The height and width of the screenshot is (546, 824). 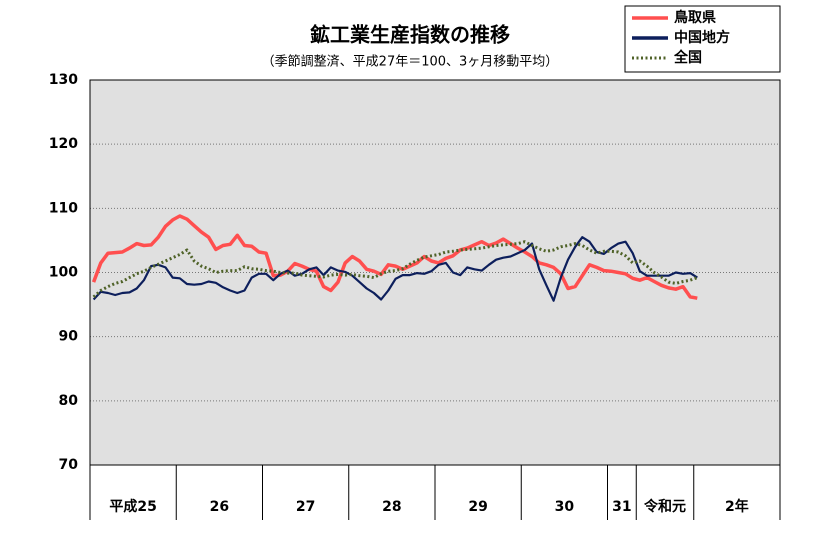 What do you see at coordinates (695, 17) in the screenshot?
I see `legend-label: 鳥取県` at bounding box center [695, 17].